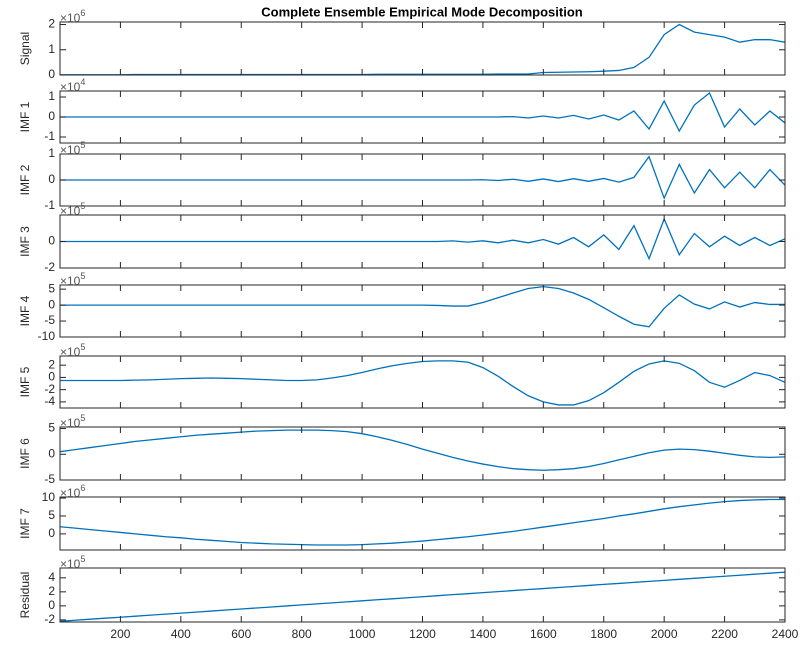  I want to click on x-tick-label: 600, so click(241, 634).